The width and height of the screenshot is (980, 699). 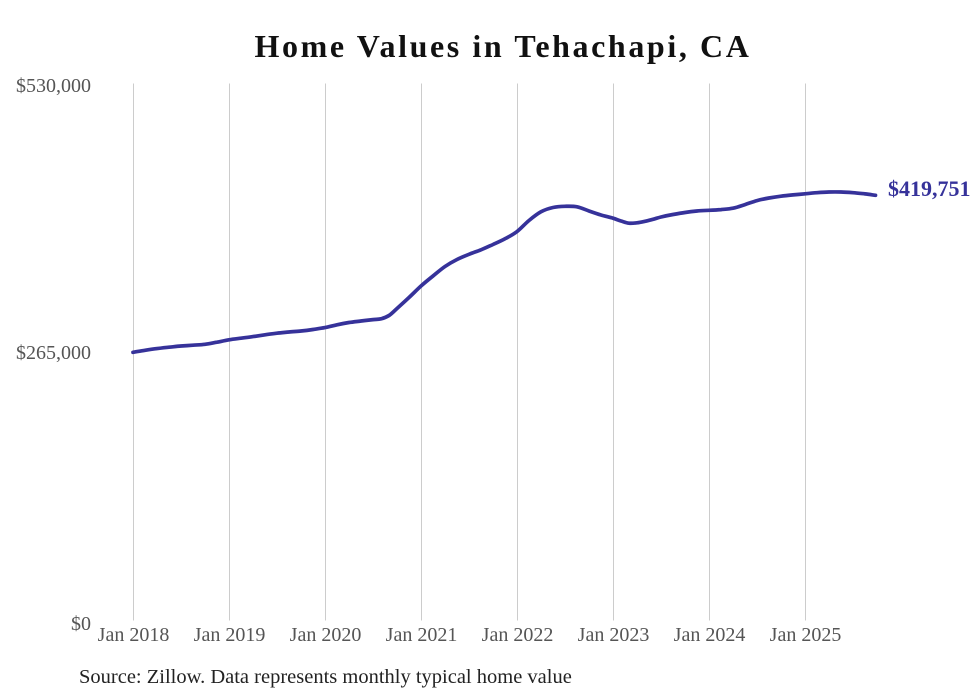 What do you see at coordinates (710, 635) in the screenshot?
I see `svg-text: Jan 2024` at bounding box center [710, 635].